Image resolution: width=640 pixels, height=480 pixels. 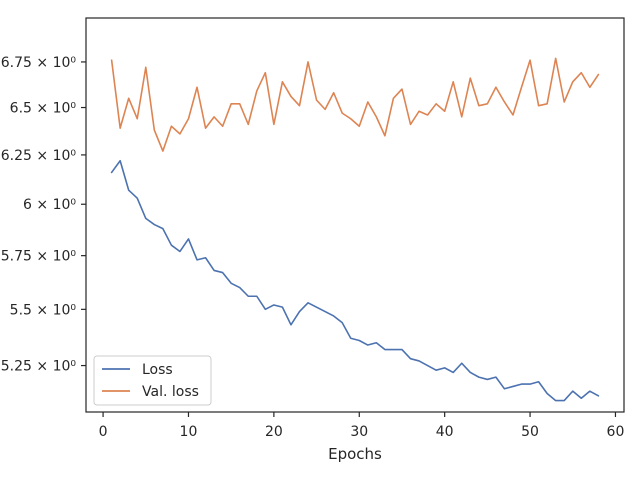 What do you see at coordinates (157, 370) in the screenshot?
I see `legend-entry: Loss` at bounding box center [157, 370].